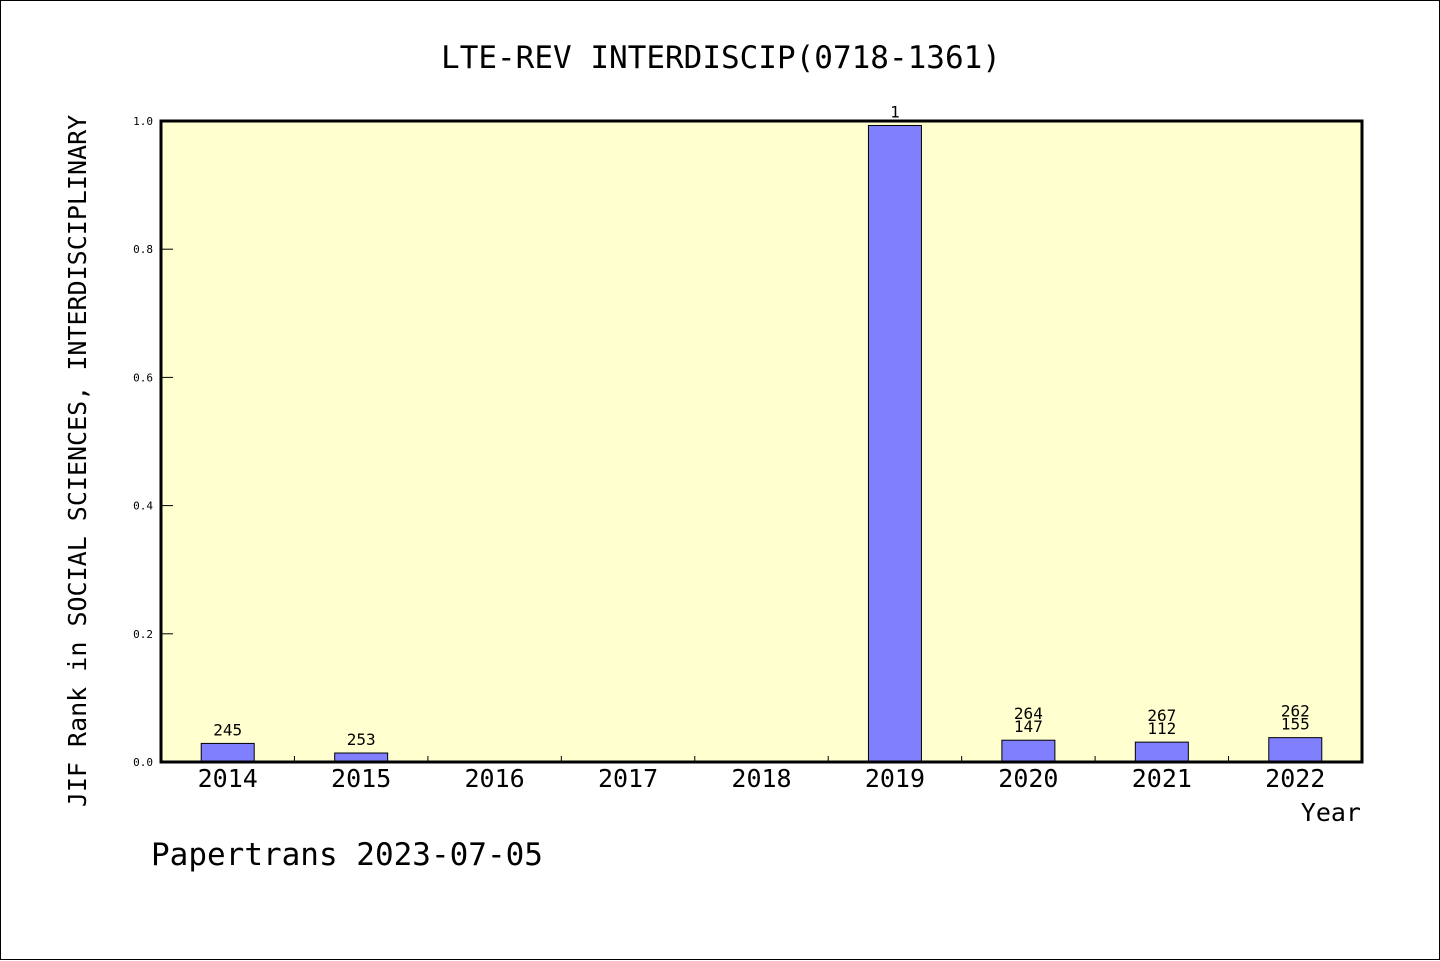  What do you see at coordinates (495, 778) in the screenshot?
I see `x-tick-label-2016: 2016` at bounding box center [495, 778].